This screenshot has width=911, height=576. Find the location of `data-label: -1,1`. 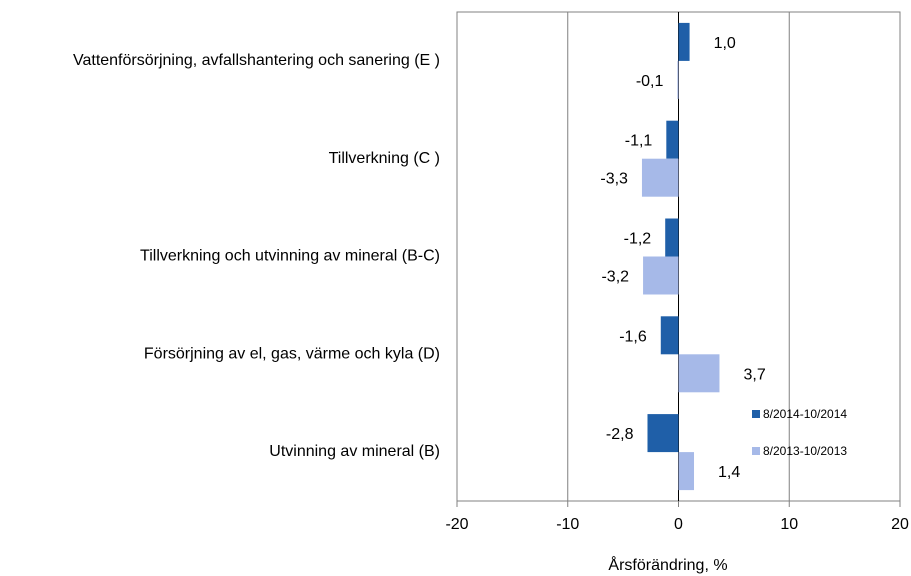

data-label: -1,1 is located at coordinates (639, 141).